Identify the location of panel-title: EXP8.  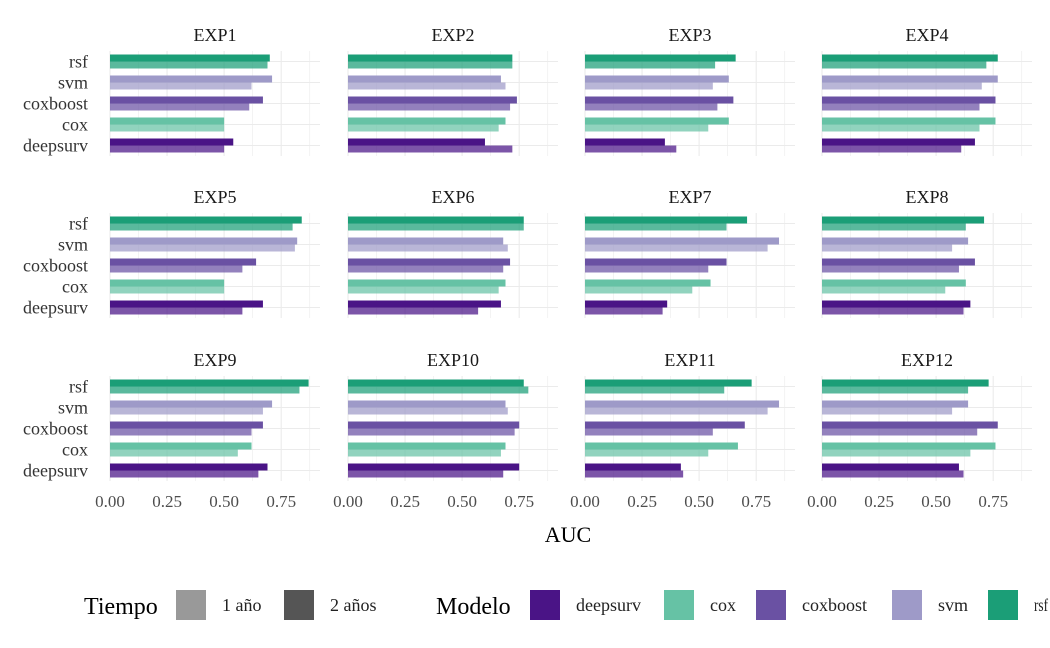
(926, 197).